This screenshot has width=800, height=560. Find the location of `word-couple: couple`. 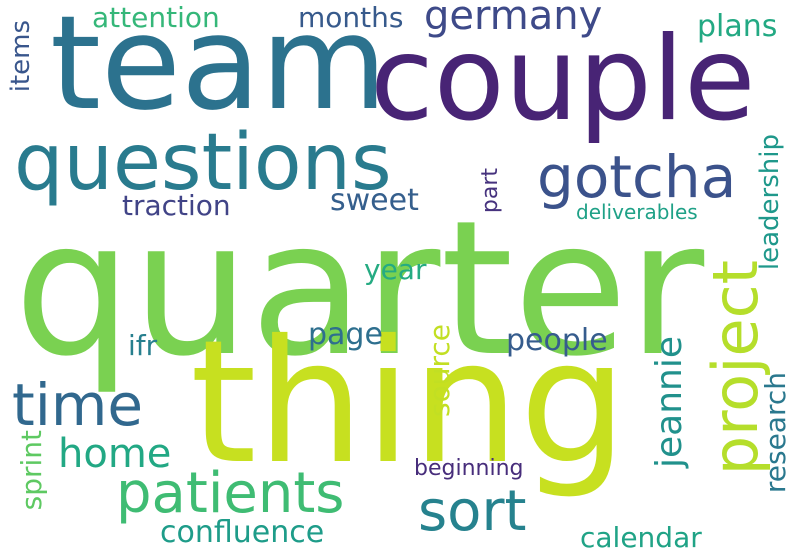

word-couple: couple is located at coordinates (563, 79).